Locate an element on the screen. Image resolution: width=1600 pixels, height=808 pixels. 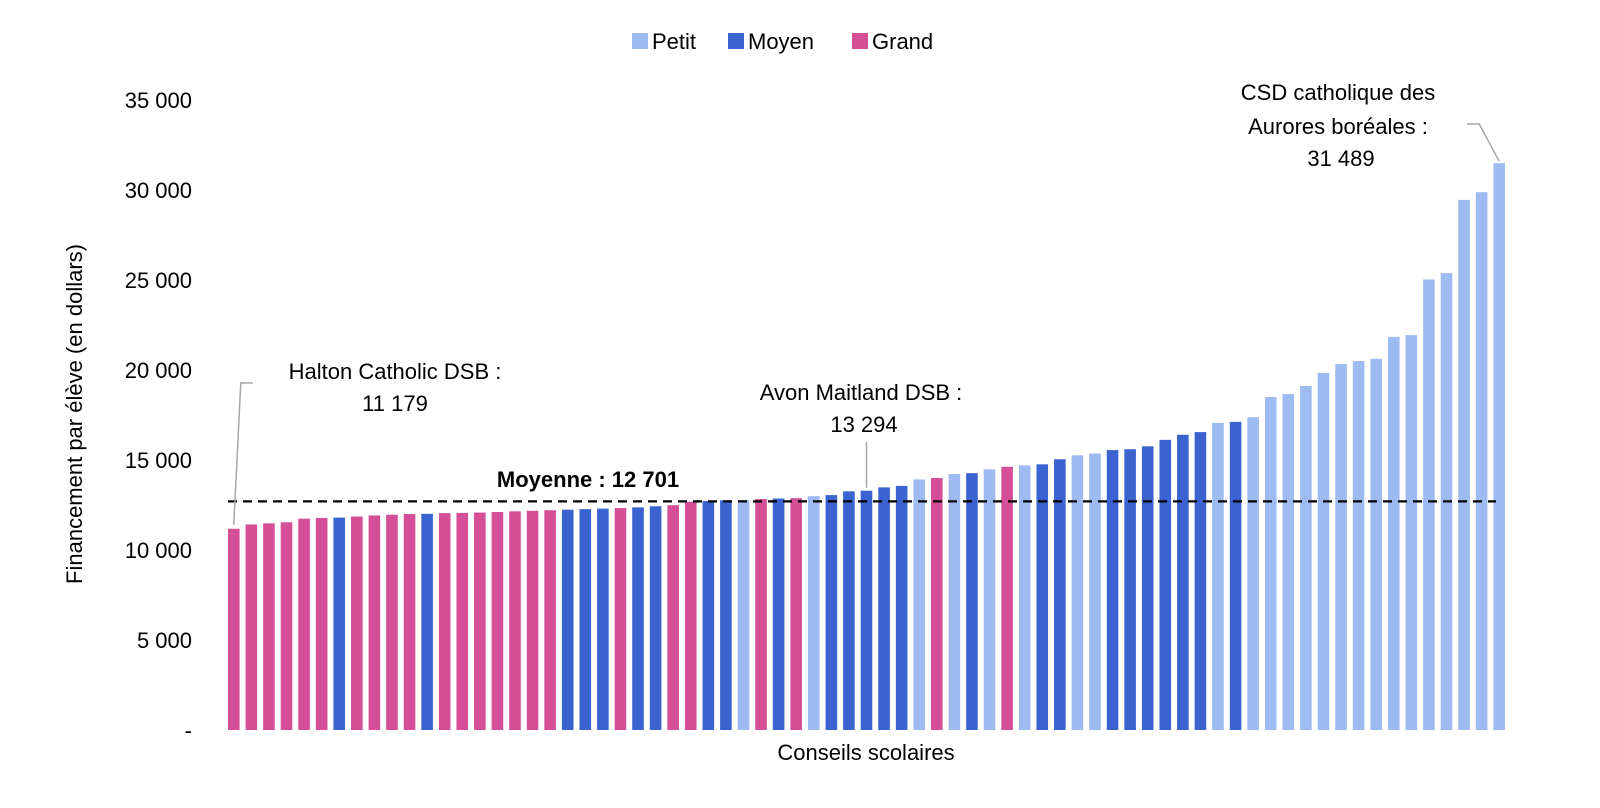
y-tick-label: 30 000 is located at coordinates (158, 190).